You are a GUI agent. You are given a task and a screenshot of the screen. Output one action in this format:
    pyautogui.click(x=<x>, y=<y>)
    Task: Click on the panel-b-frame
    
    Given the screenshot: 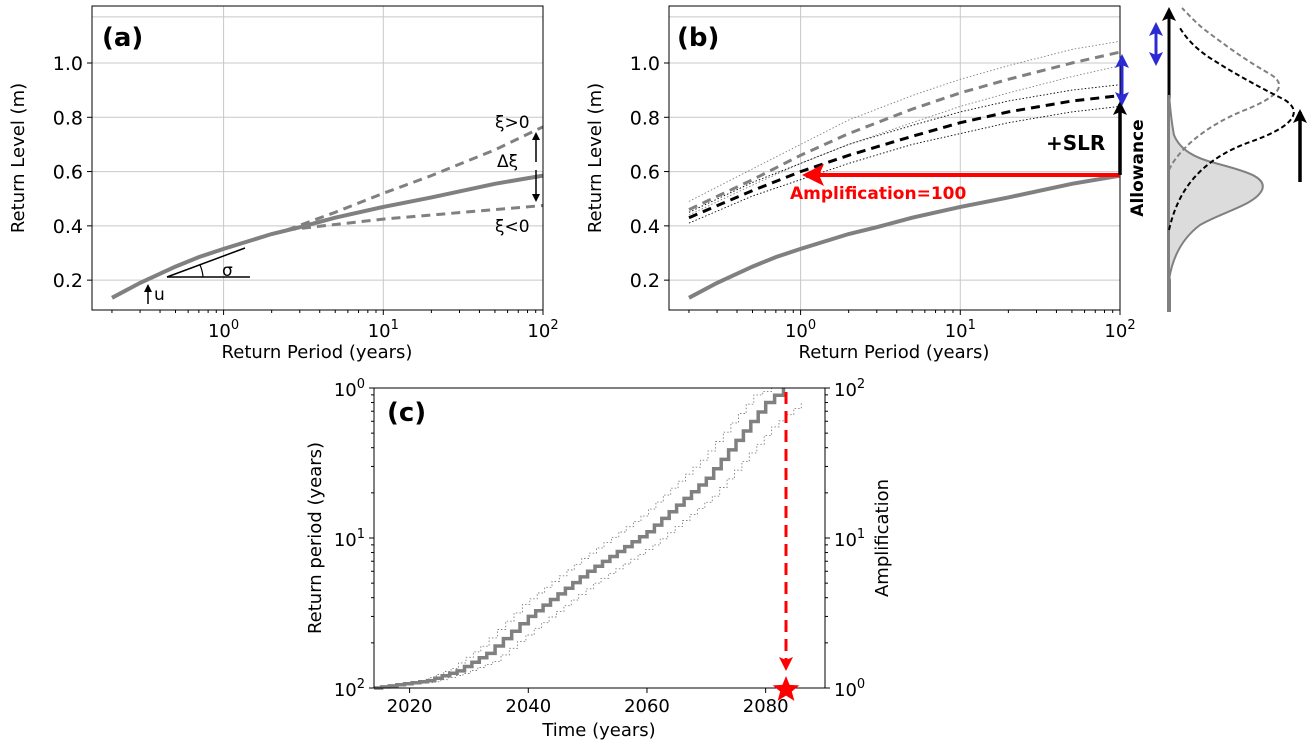 What is the action you would take?
    pyautogui.click(x=894, y=158)
    